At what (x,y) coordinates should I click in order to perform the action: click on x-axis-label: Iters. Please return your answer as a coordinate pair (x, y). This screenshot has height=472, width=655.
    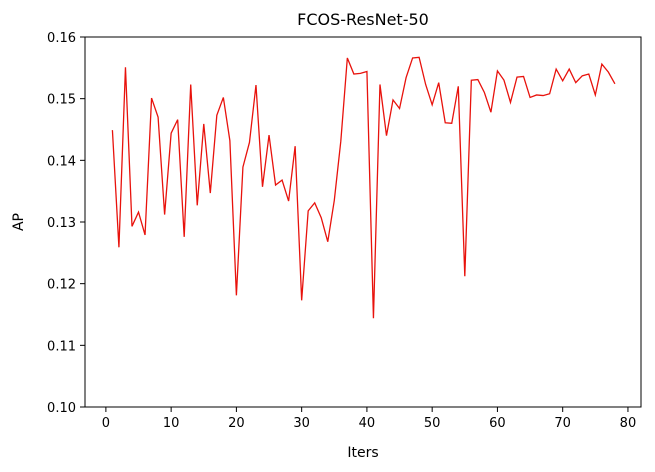
    Looking at the image, I should click on (362, 453).